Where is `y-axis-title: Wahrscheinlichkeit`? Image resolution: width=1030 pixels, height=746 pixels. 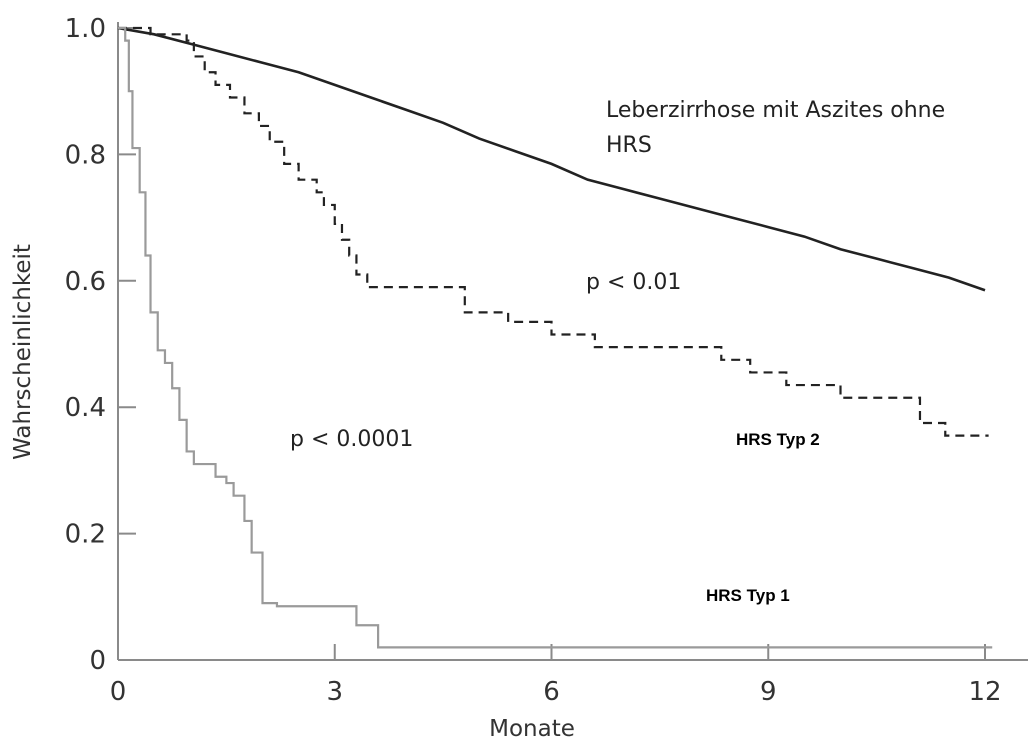
y-axis-title: Wahrscheinlichkeit is located at coordinates (23, 352).